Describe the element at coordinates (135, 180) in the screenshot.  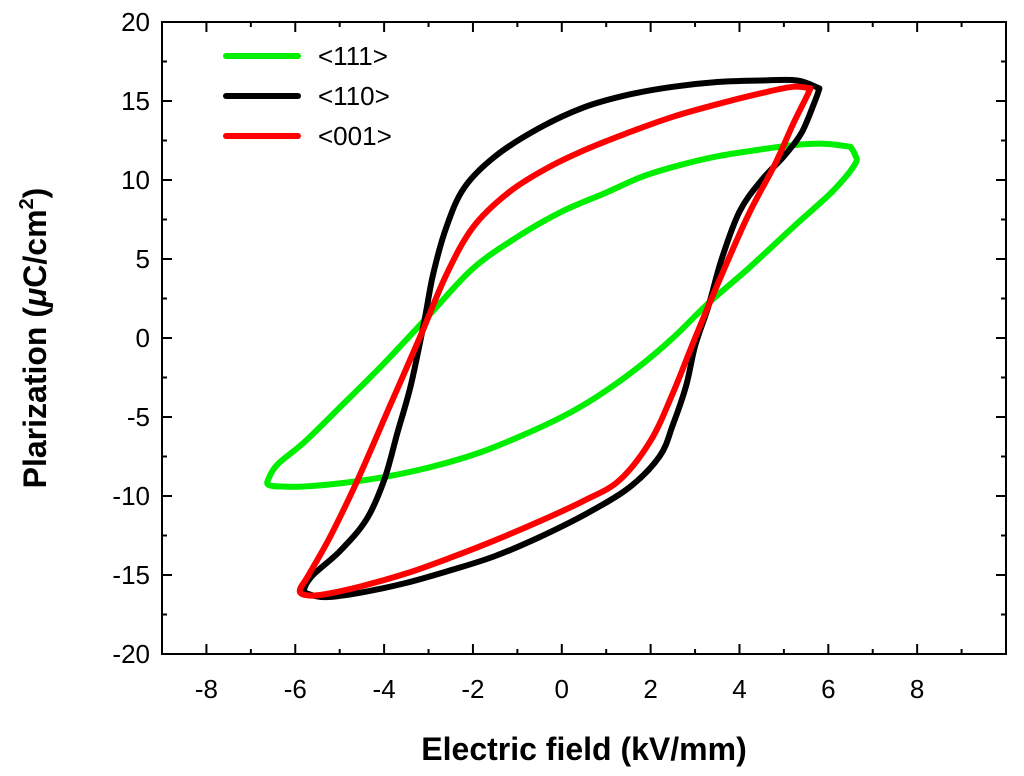
I see `y-tick-label: 10` at that location.